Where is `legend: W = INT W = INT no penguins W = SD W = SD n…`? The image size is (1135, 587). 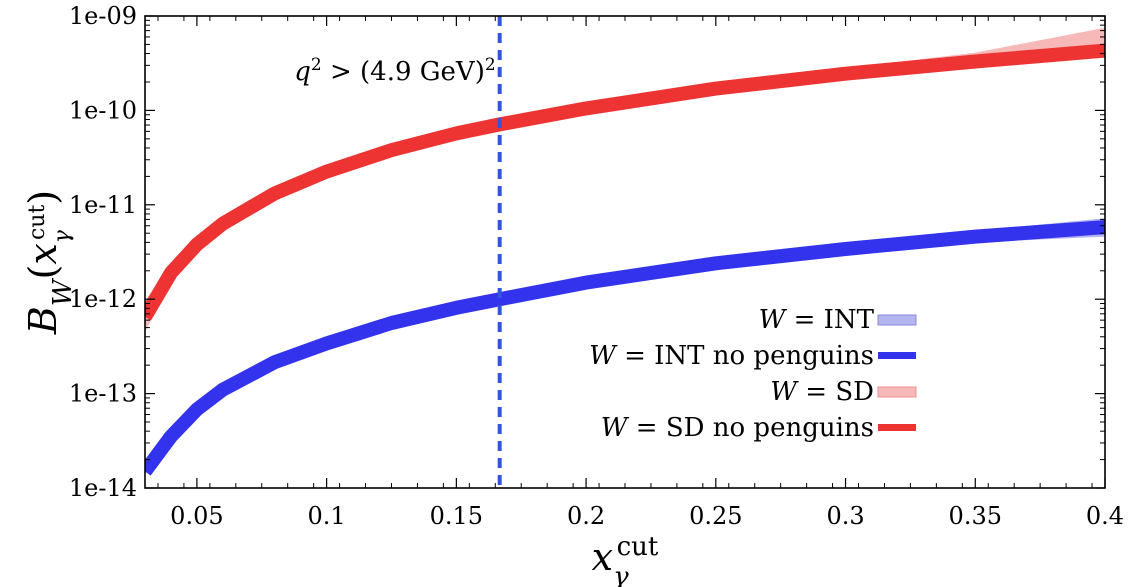
legend: W = INT W = INT no penguins W = SD W = SD n… is located at coordinates (753, 374).